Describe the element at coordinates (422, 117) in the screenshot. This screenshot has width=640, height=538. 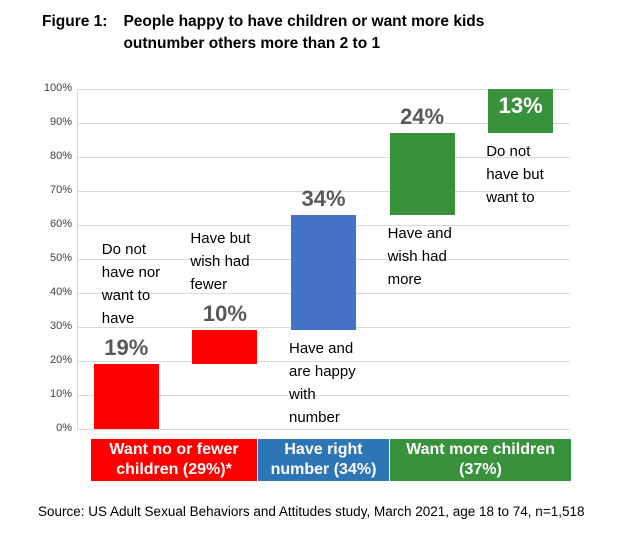
I see `bar-value-label: 24%` at that location.